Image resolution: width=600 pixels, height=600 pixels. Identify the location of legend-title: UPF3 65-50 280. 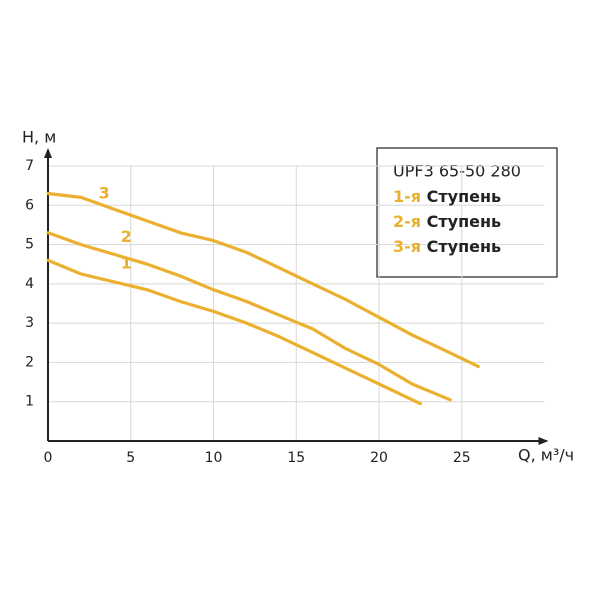
(457, 171).